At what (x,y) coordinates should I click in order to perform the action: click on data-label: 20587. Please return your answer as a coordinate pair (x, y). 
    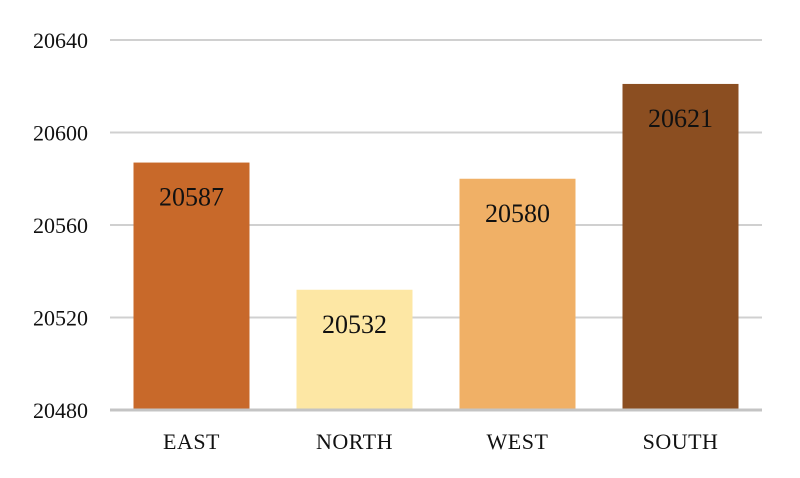
    Looking at the image, I should click on (191, 197).